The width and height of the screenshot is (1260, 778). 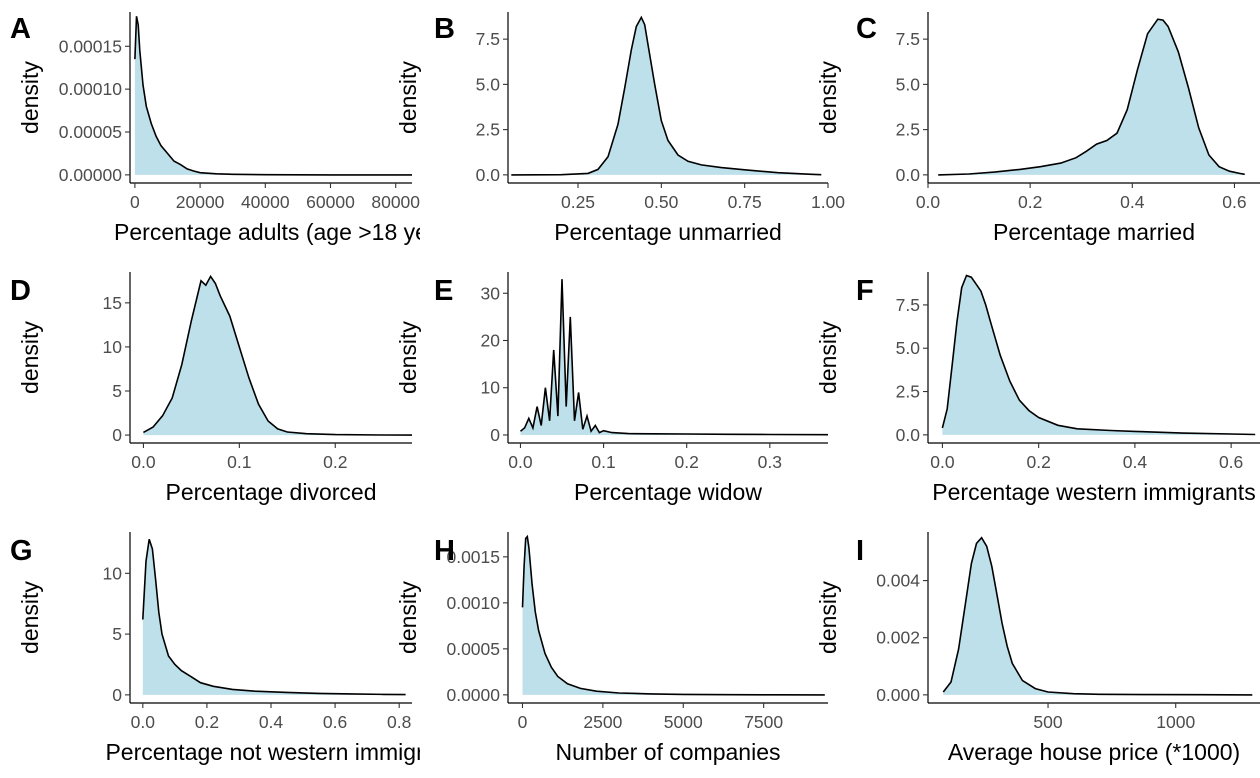 What do you see at coordinates (491, 388) in the screenshot?
I see `y-tick-label-e: 10` at bounding box center [491, 388].